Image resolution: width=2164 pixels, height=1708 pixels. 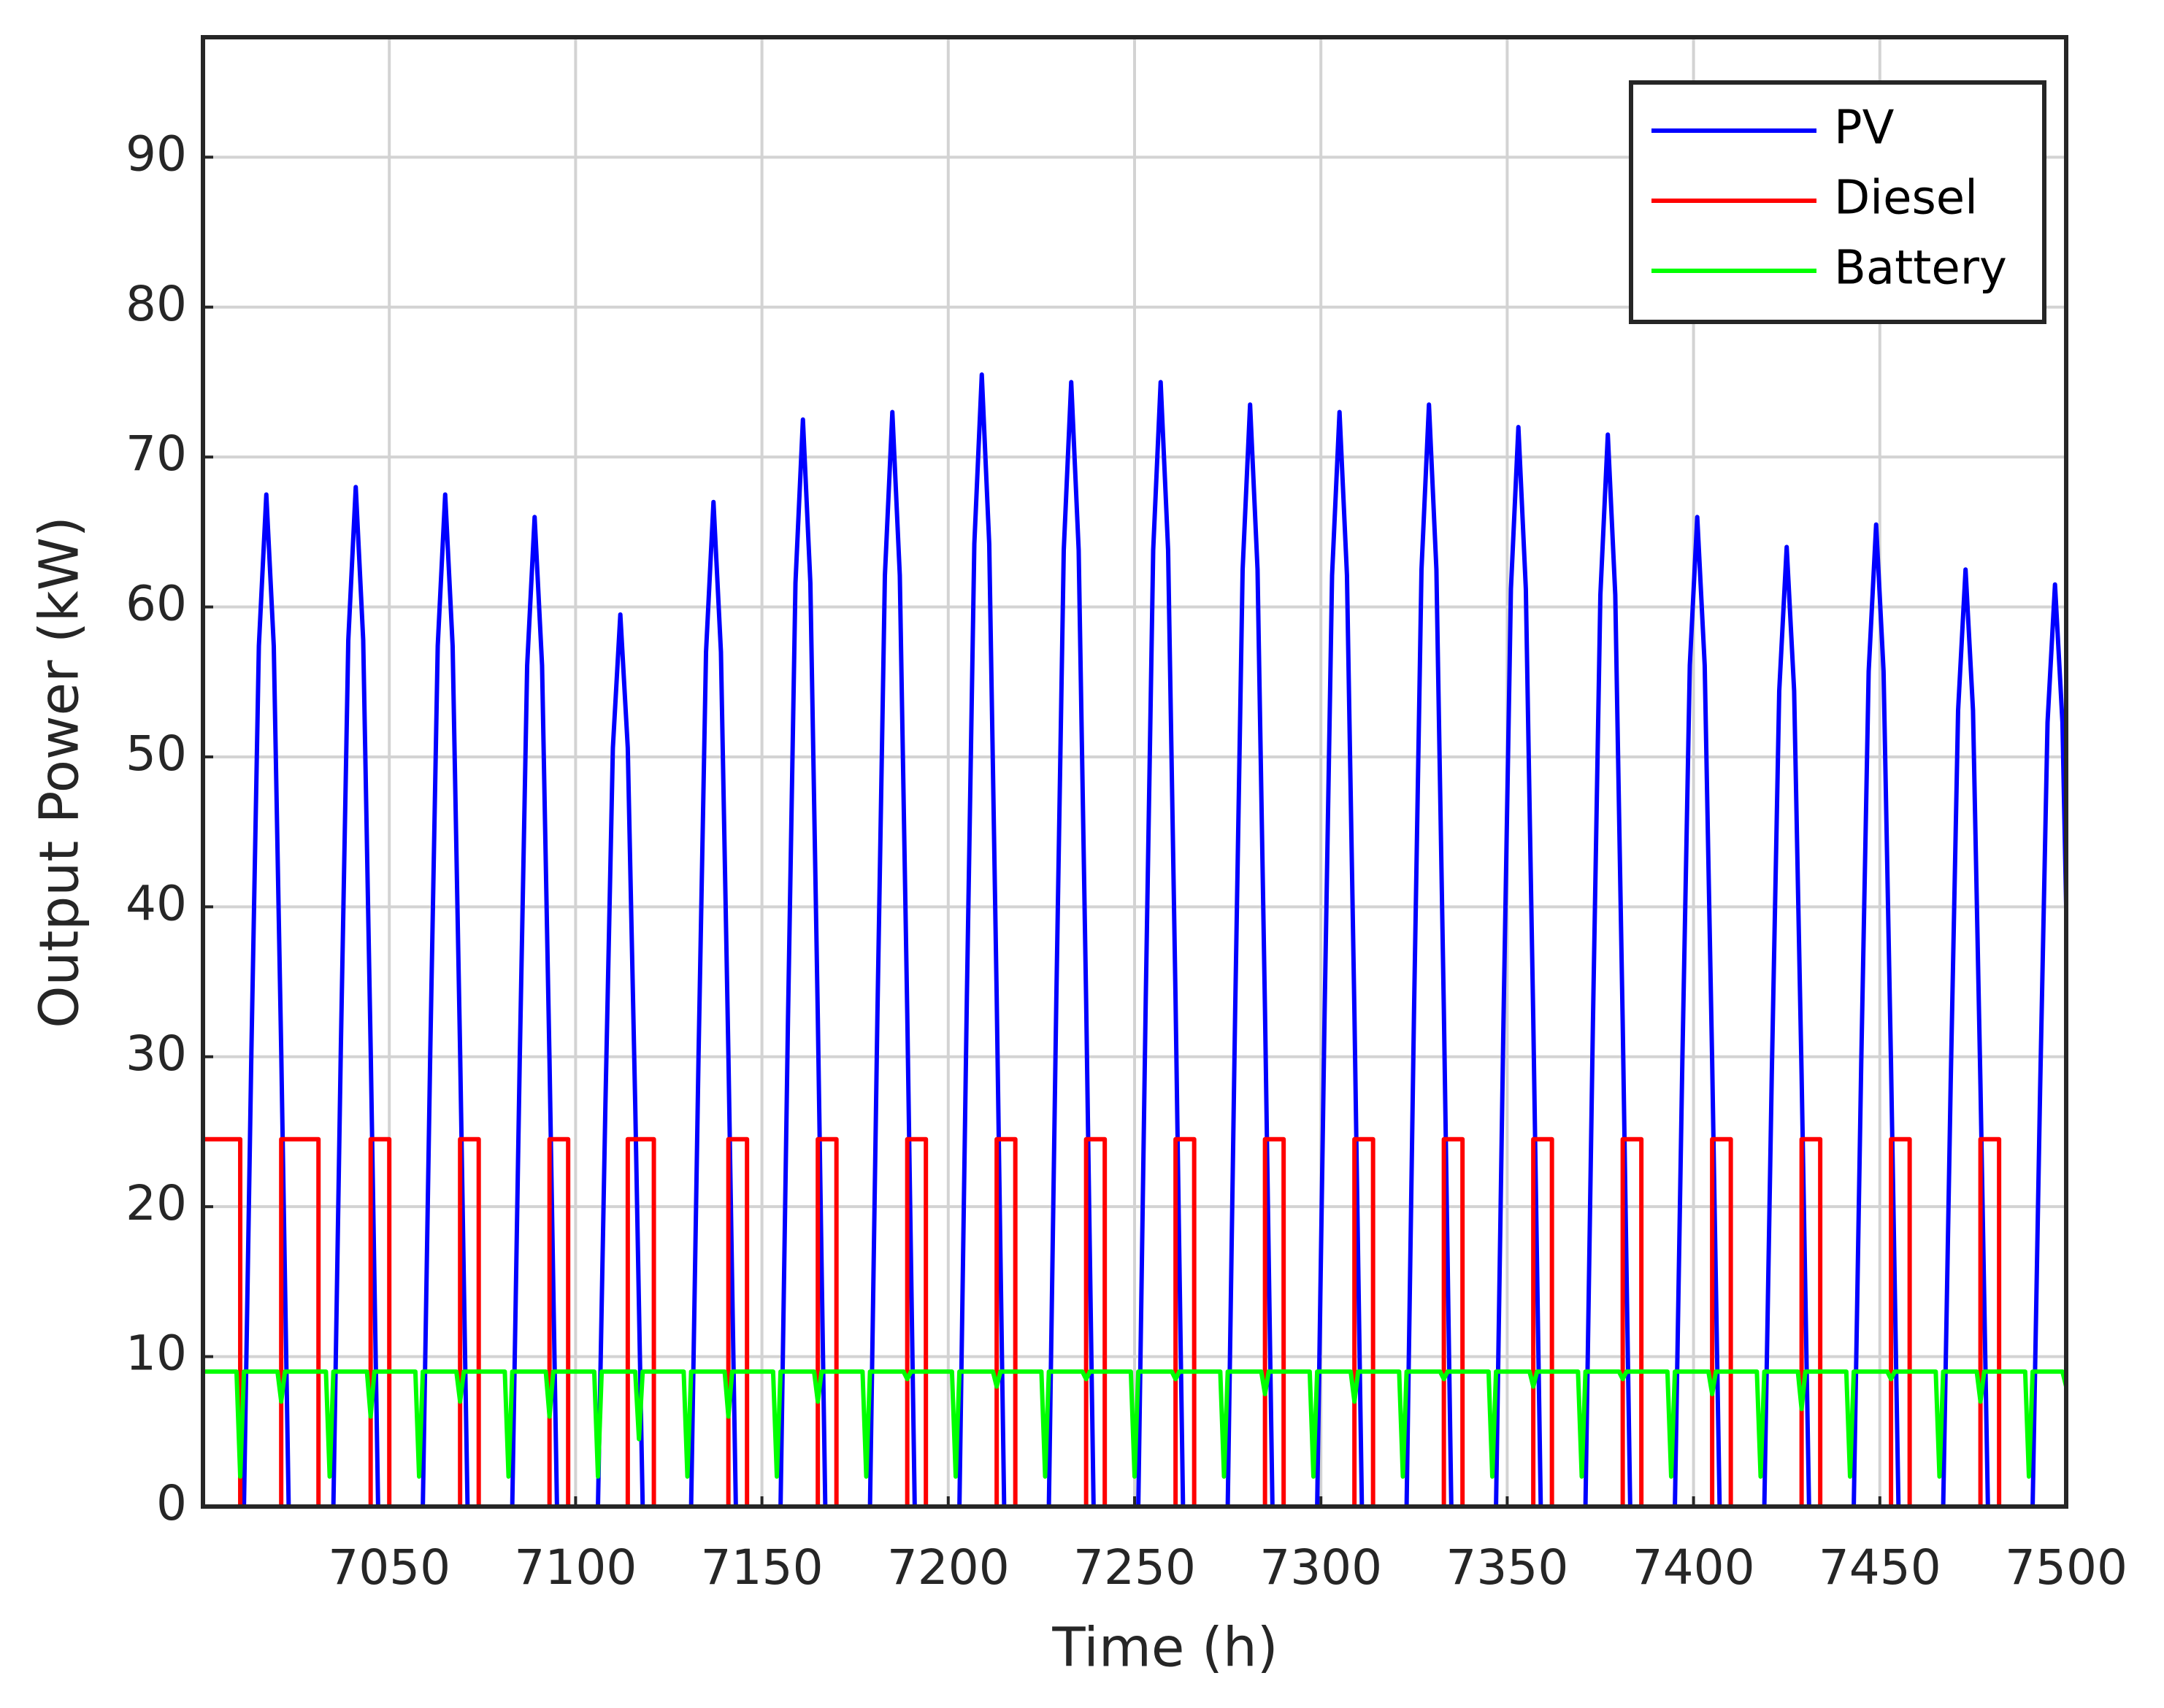 What do you see at coordinates (156, 454) in the screenshot?
I see `y-tick-label: 70` at bounding box center [156, 454].